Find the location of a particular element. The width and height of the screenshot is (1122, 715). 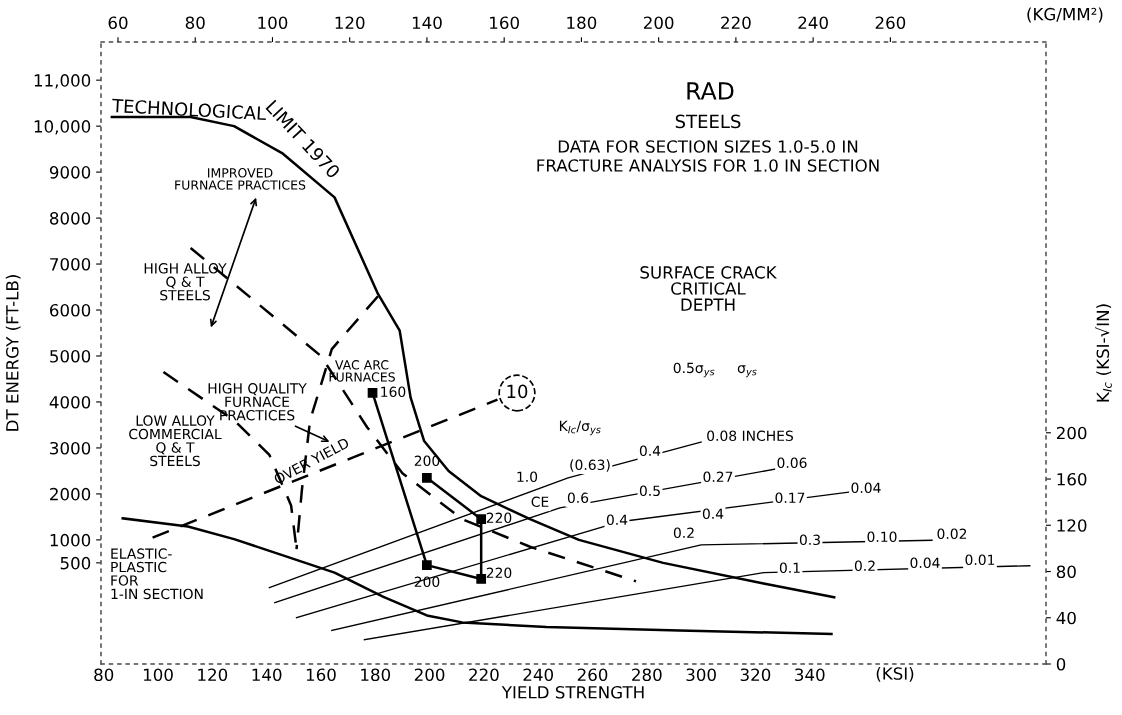

annotation: 1.0 is located at coordinates (527, 477).